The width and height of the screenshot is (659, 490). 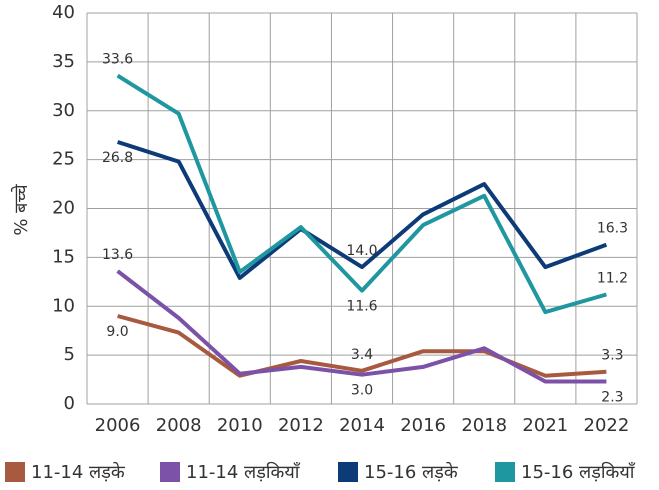 What do you see at coordinates (243, 472) in the screenshot?
I see `legend-label: 11-14 लड़कियाँ` at bounding box center [243, 472].